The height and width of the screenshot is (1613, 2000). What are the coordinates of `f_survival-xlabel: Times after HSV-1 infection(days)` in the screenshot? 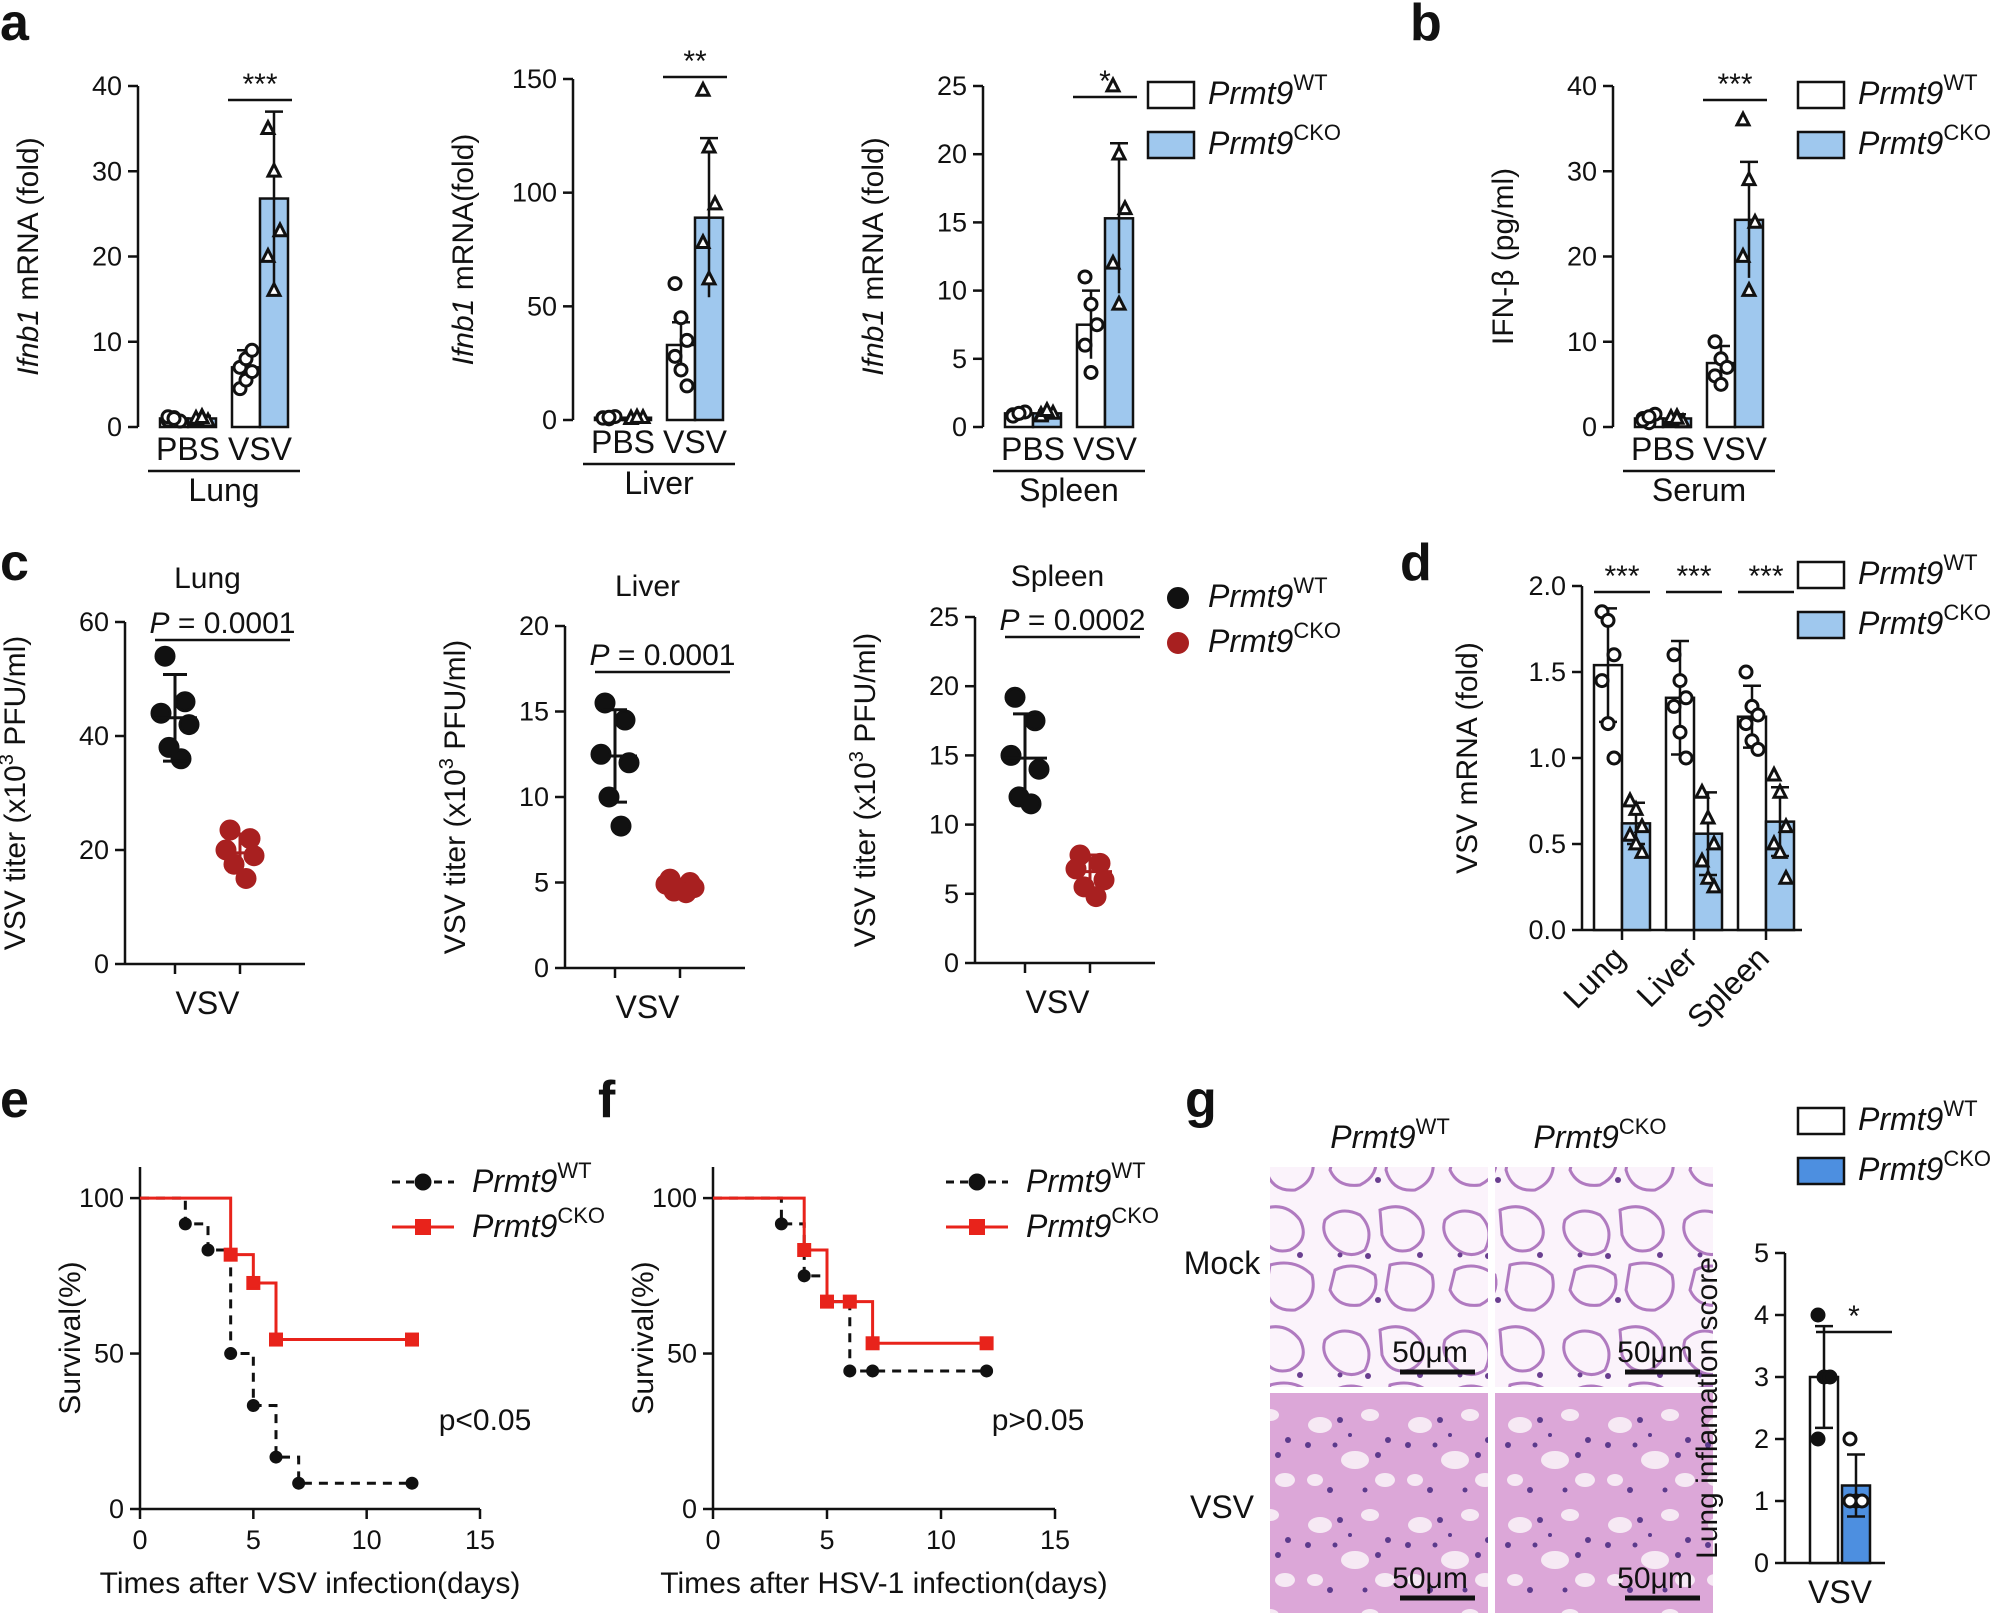 It's located at (883, 1583).